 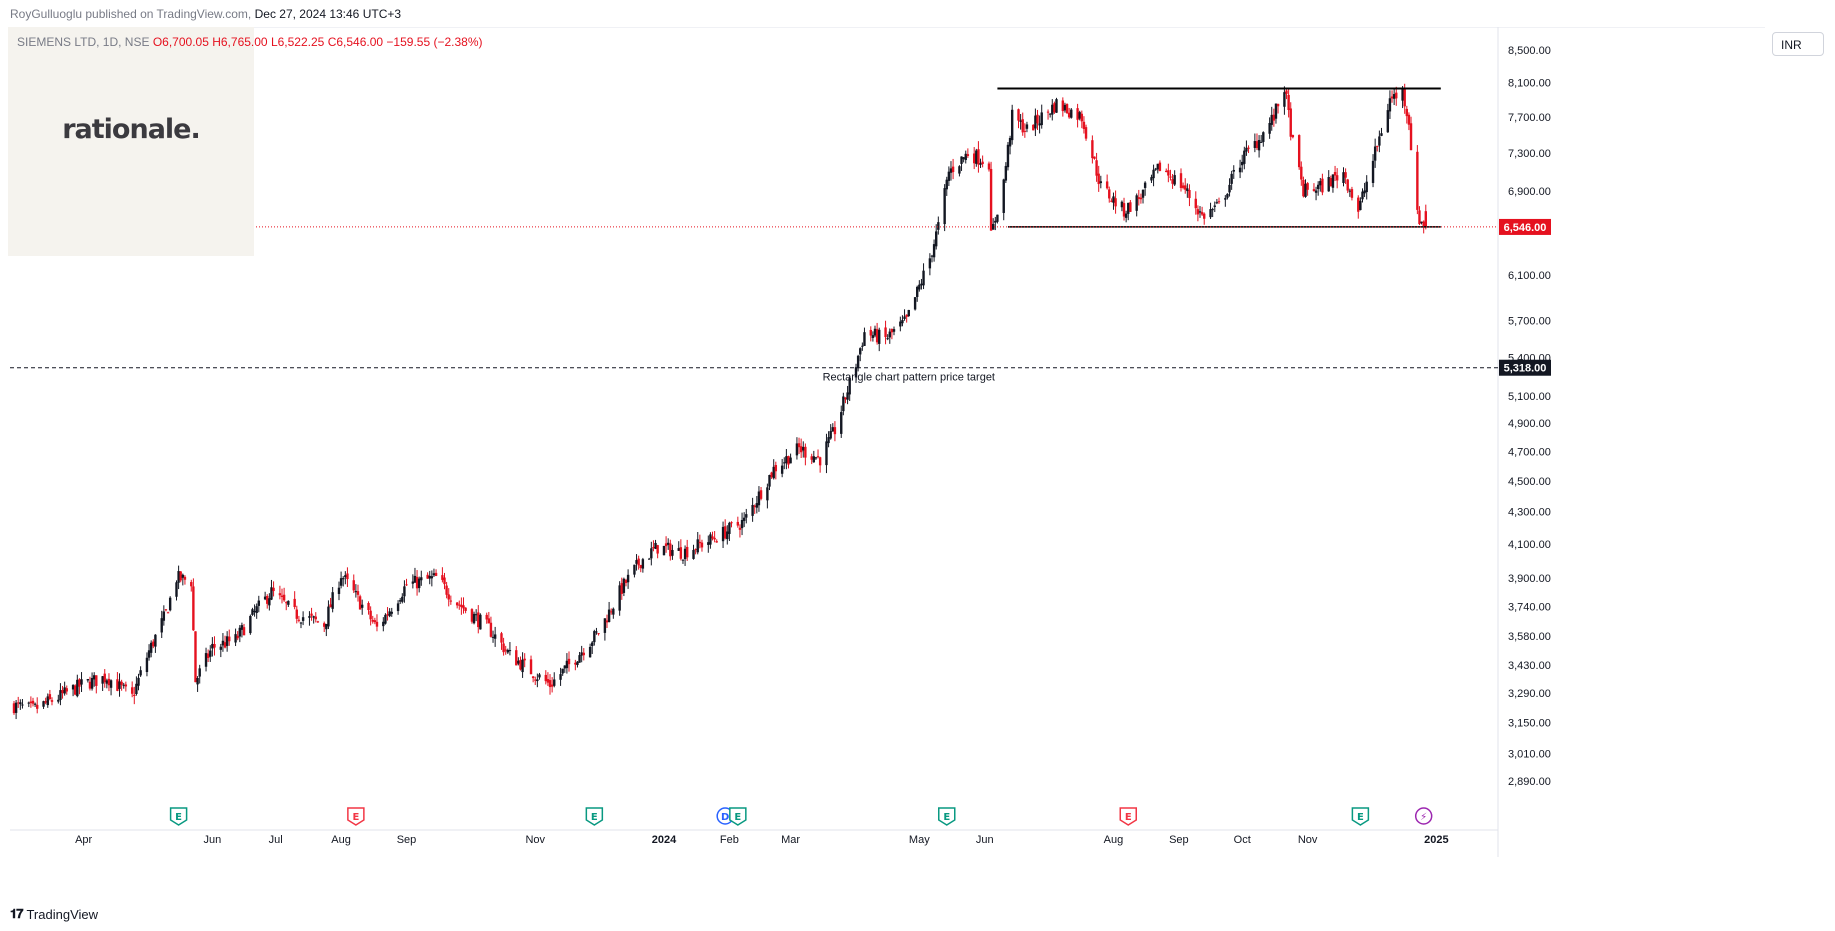 I want to click on x-tick-label: Aug, so click(x=341, y=840).